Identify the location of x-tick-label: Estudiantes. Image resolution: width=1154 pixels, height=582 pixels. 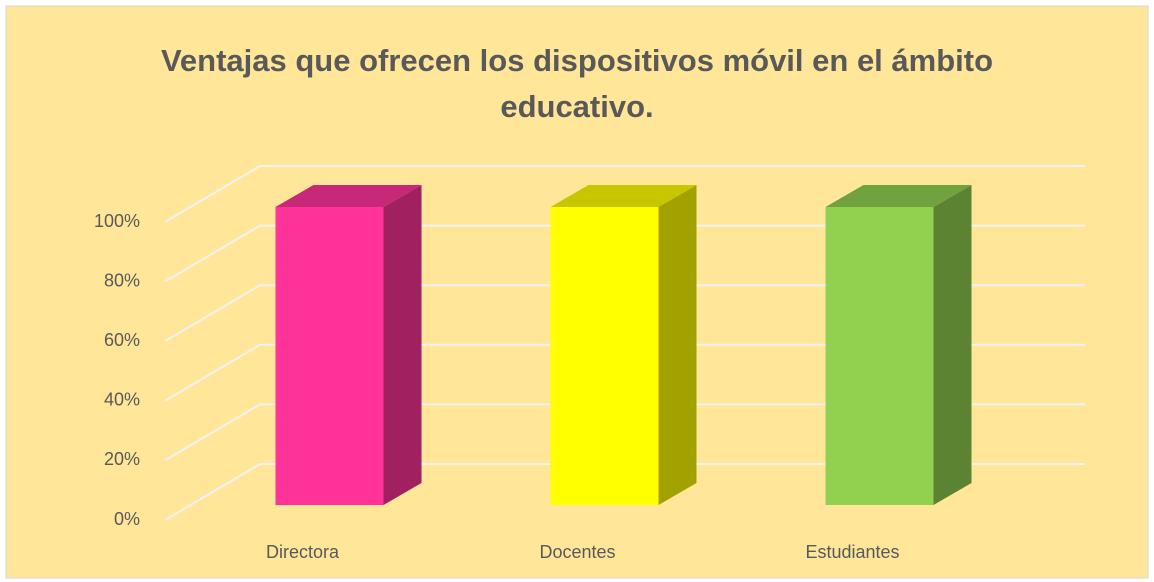
(852, 552).